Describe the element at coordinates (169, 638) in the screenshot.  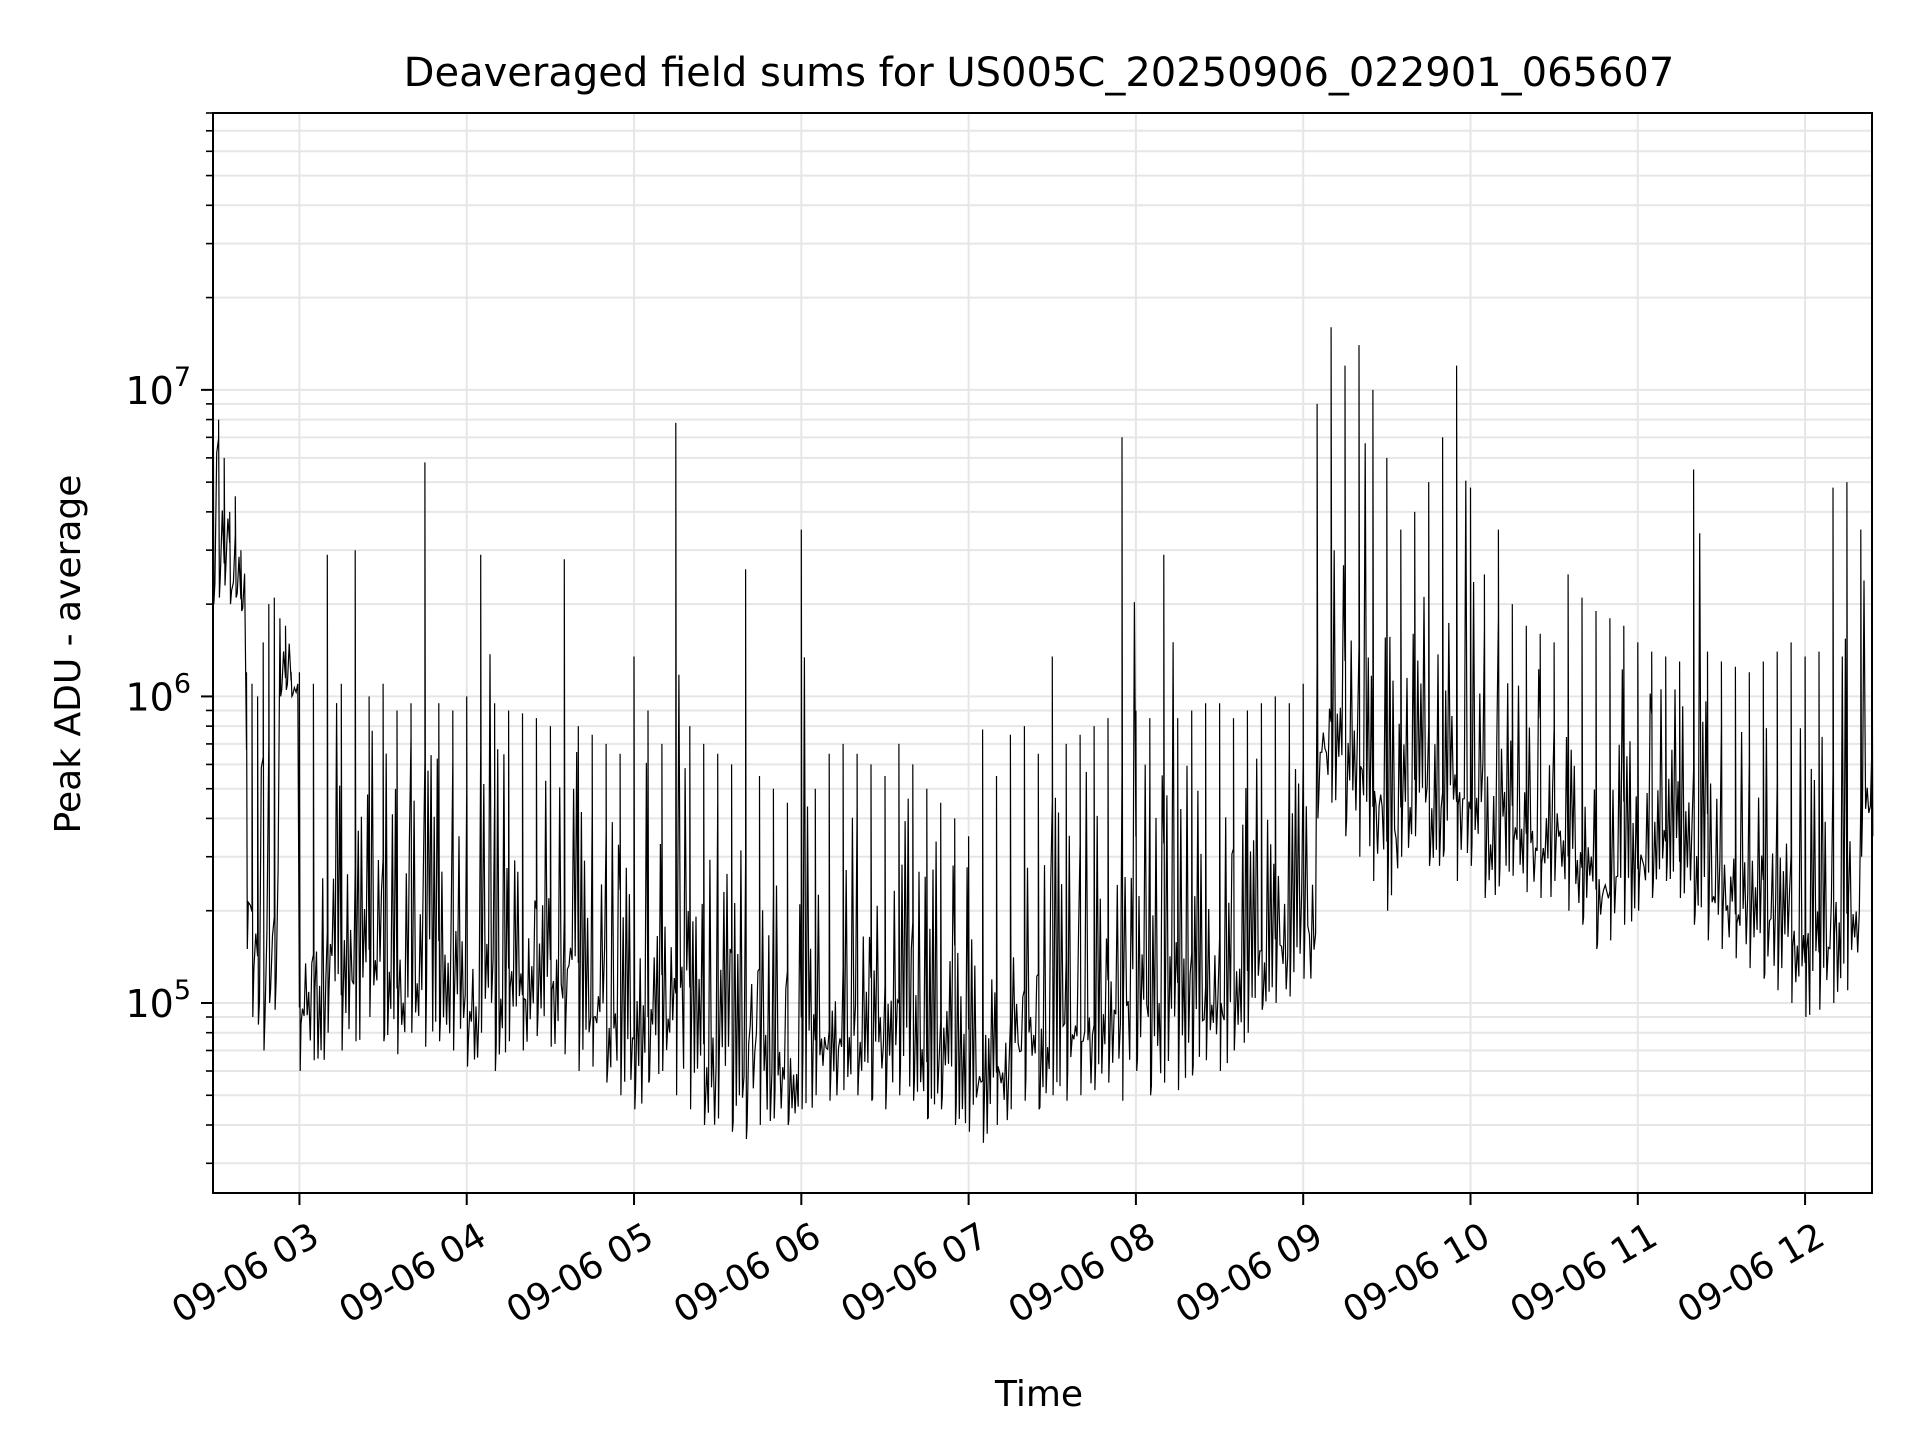
I see `y-axis-ticks: 10⁵ 10⁶ 10⁷` at that location.